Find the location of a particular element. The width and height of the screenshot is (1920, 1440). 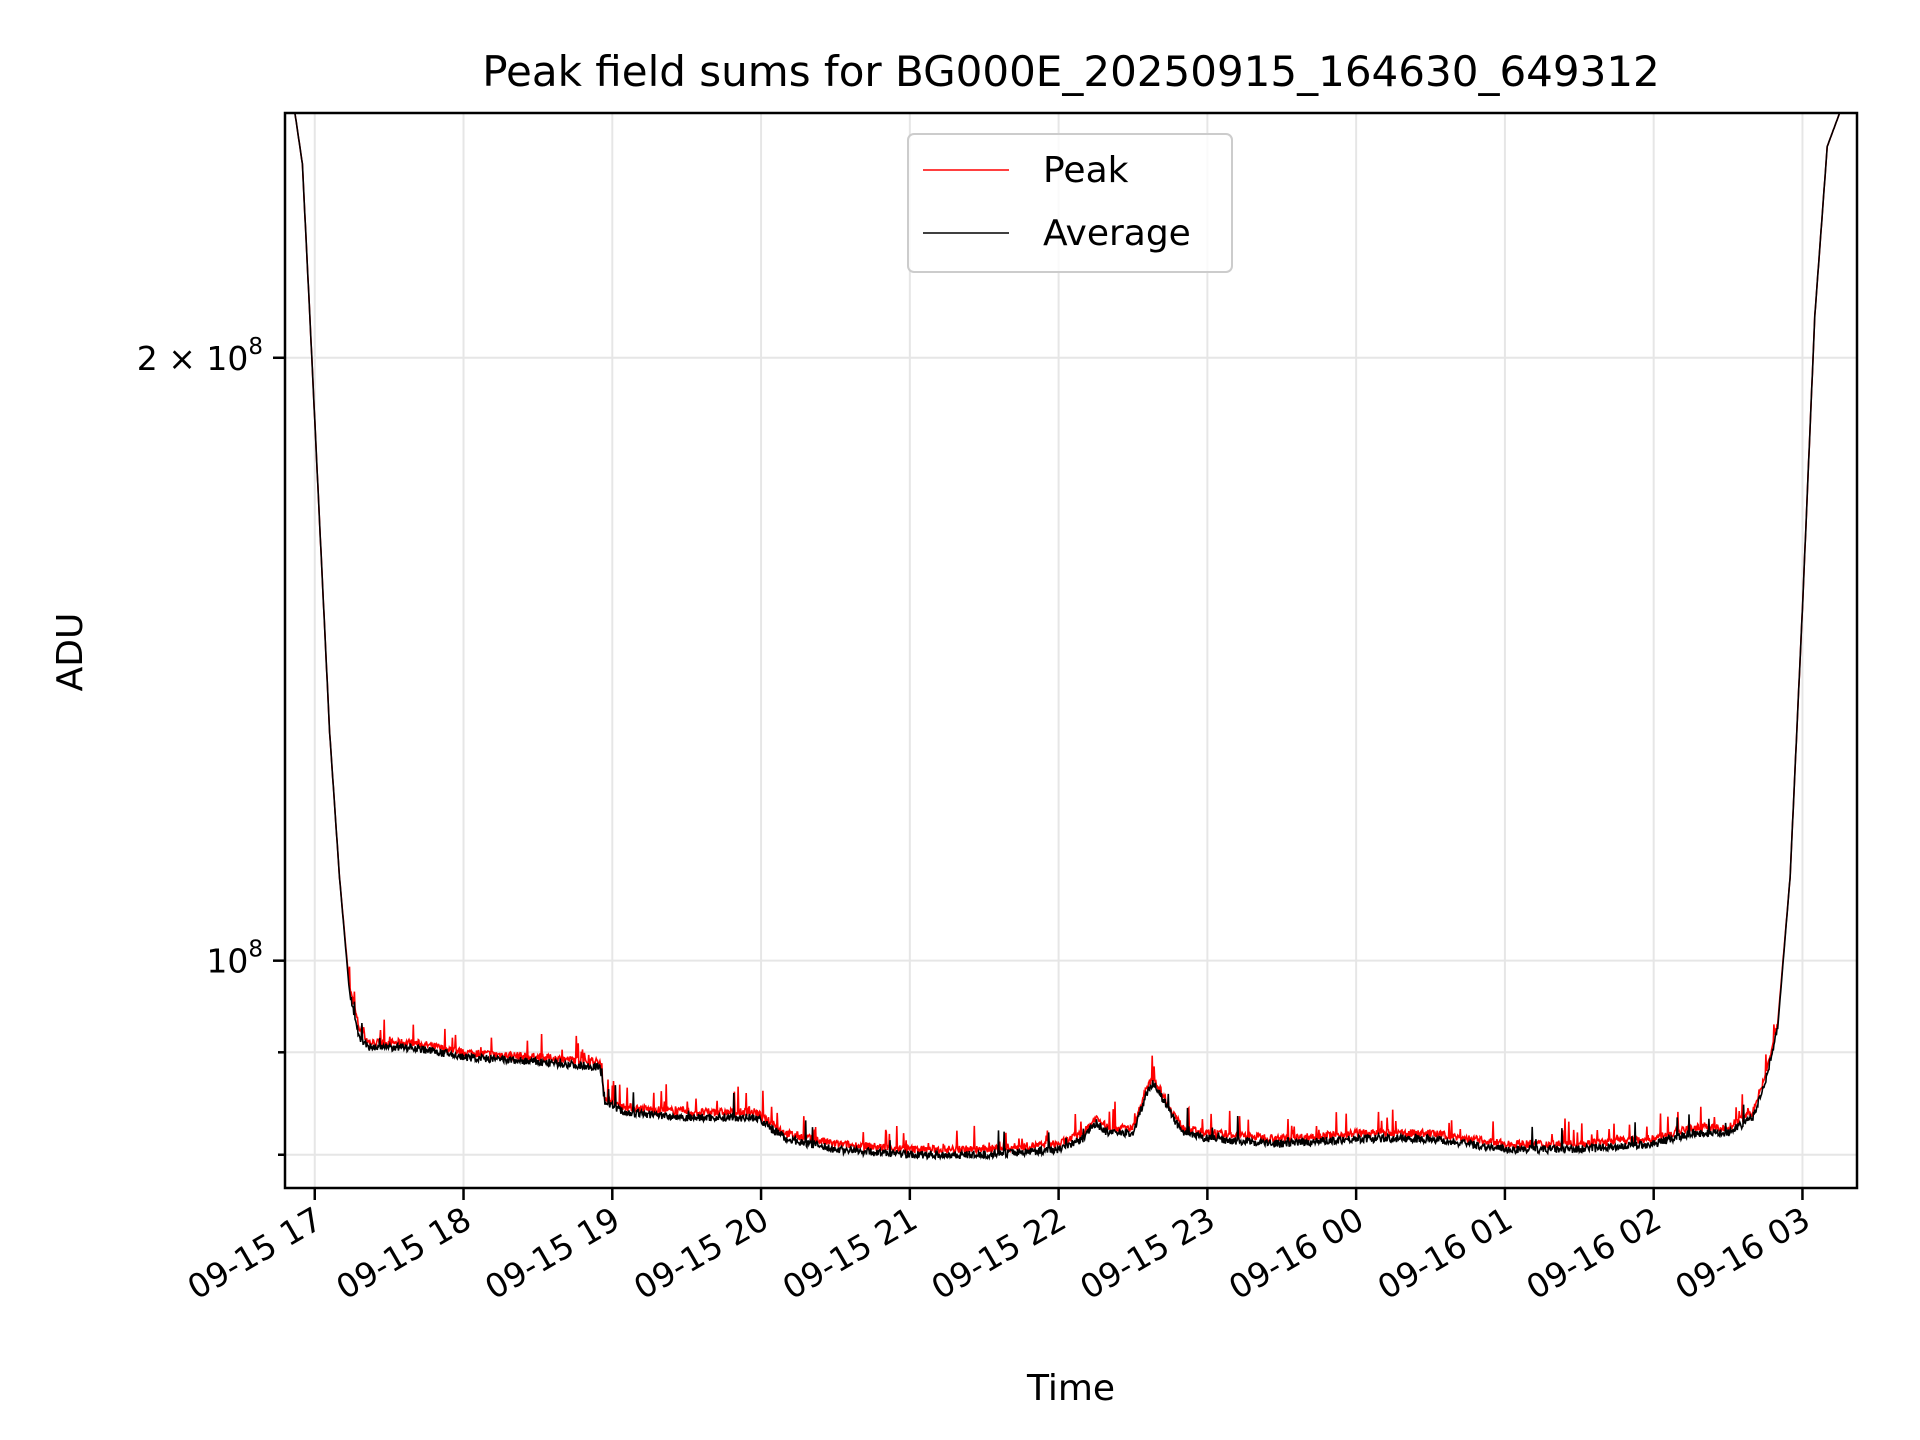

y-tick-label: 108 is located at coordinates (234, 959).